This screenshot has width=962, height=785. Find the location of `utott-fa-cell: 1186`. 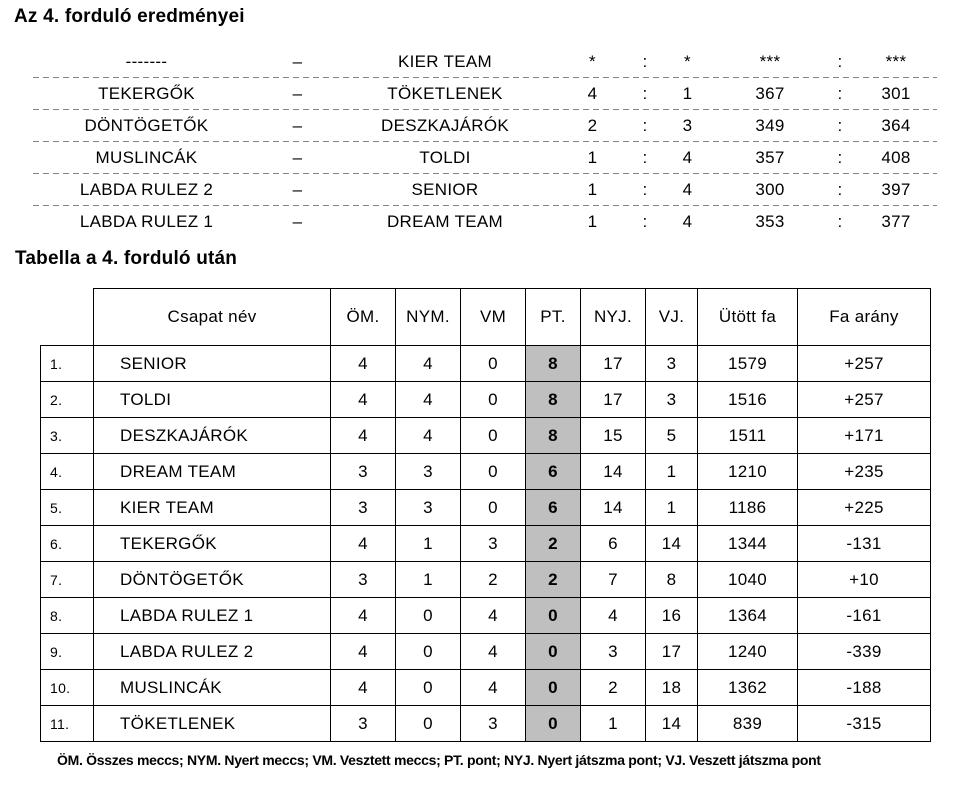

utott-fa-cell: 1186 is located at coordinates (747, 507).